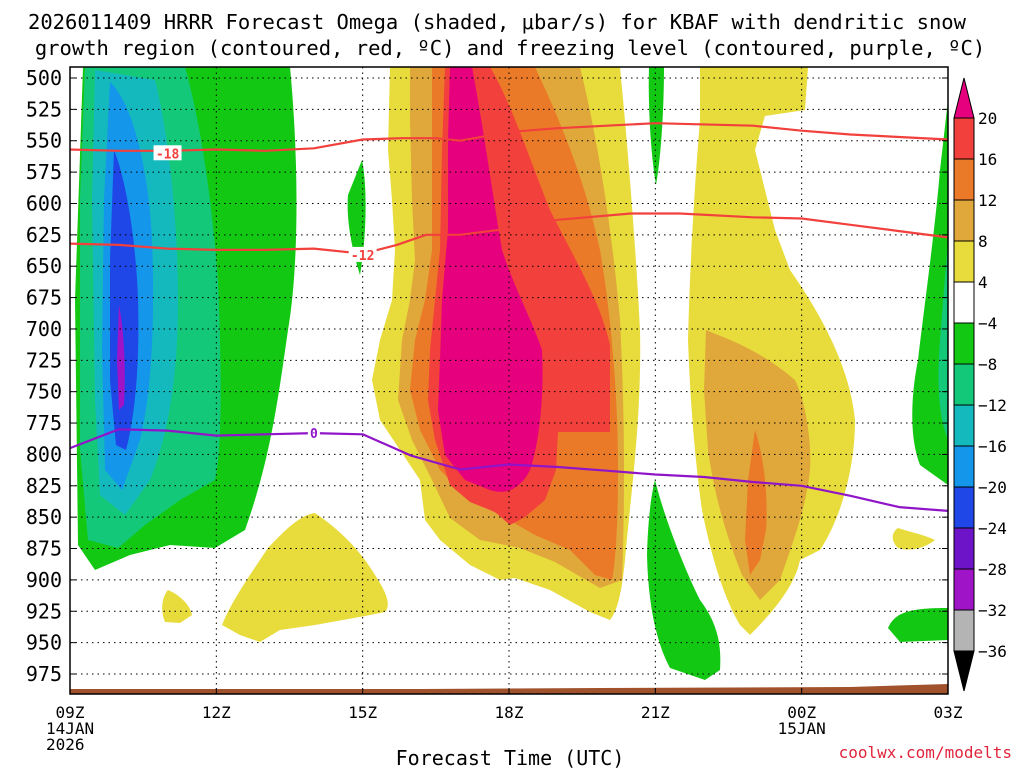 This screenshot has height=768, width=1024. Describe the element at coordinates (305, 577) in the screenshot. I see `omega-fill-pos4-low` at that location.